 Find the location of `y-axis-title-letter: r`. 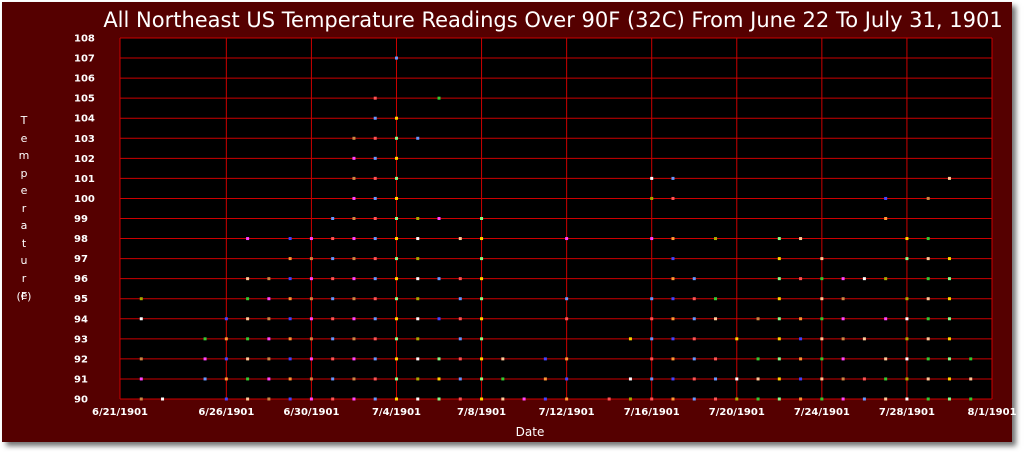

y-axis-title-letter: r is located at coordinates (24, 208).